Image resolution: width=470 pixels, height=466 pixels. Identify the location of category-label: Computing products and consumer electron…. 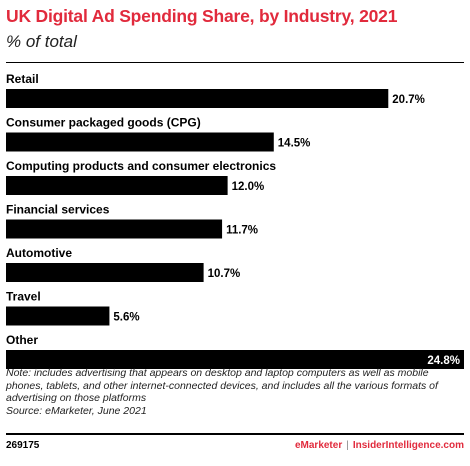
(141, 166).